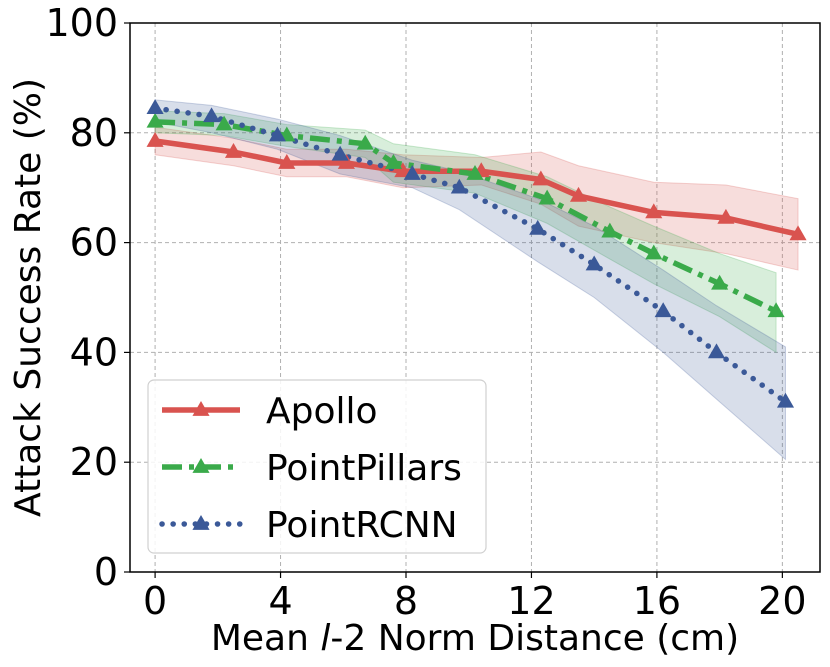  I want to click on x-axis-label-italic: l, so click(325, 638).